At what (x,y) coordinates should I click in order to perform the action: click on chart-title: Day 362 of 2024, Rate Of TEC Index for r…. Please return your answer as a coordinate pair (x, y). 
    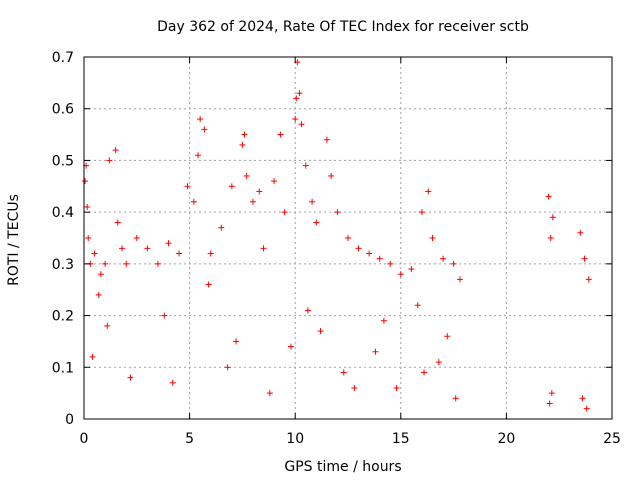
    Looking at the image, I should click on (343, 27).